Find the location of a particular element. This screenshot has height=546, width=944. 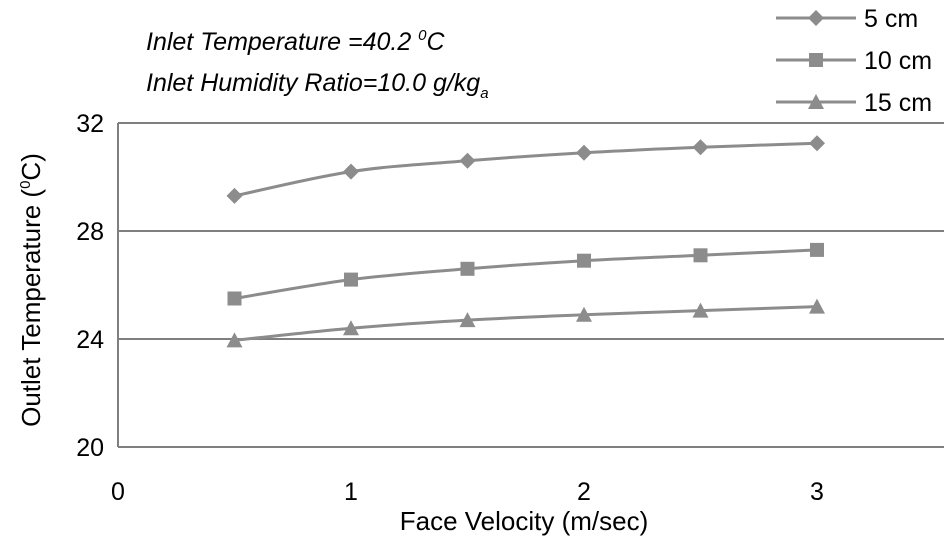

y-axis-title-suffix: C) is located at coordinates (31, 166).